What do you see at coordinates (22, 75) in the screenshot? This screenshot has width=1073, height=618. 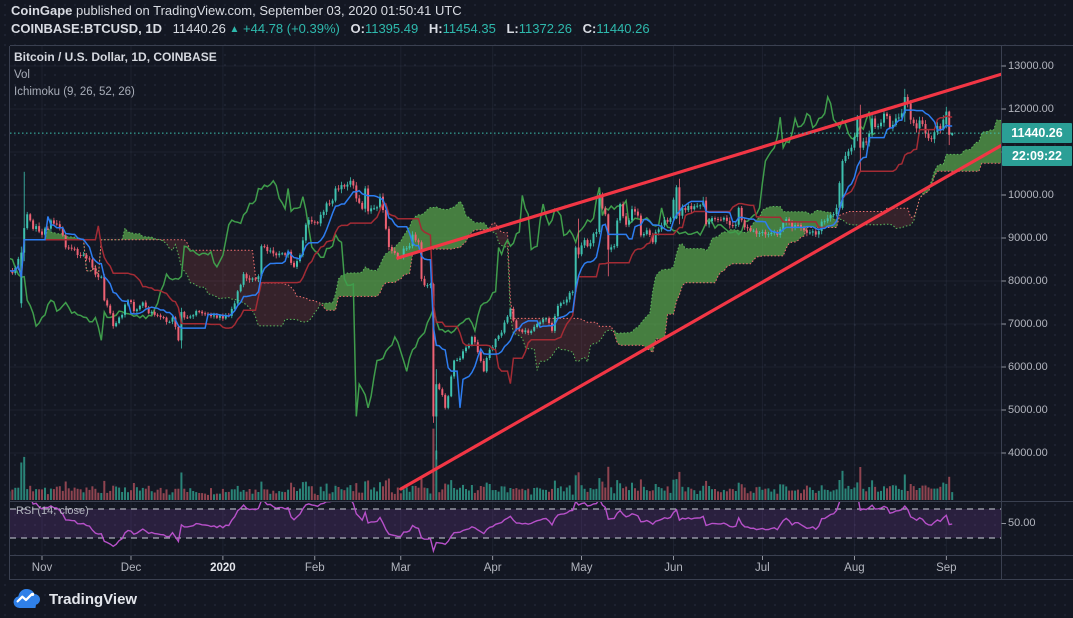 I see `legend-volume: Vol` at bounding box center [22, 75].